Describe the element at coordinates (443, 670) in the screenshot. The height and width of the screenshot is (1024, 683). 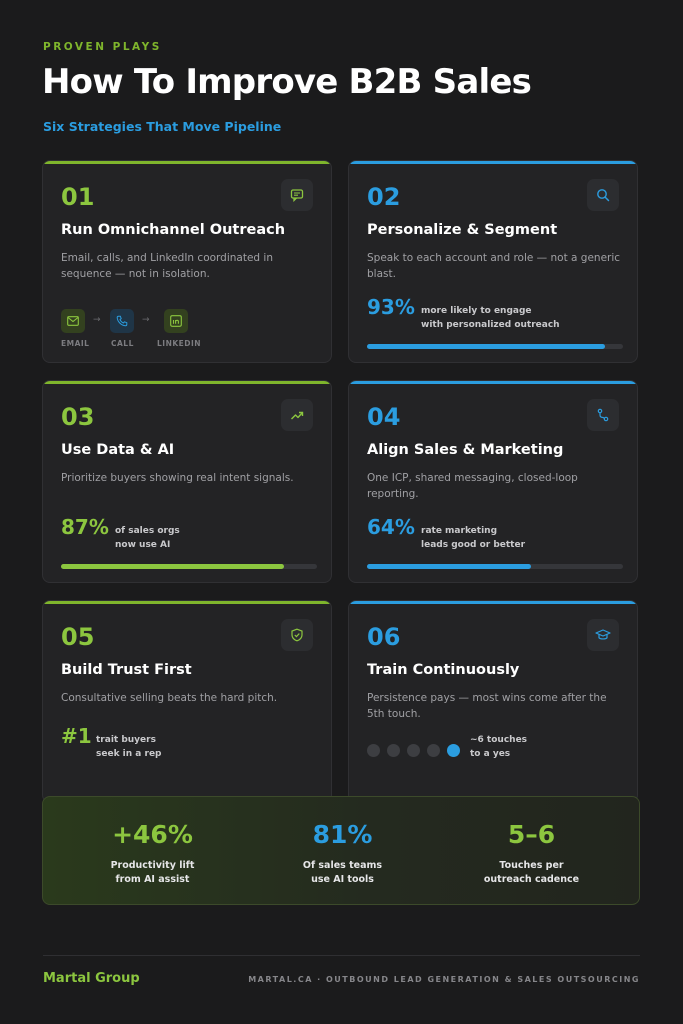
I see `card-title: Train Continuously` at that location.